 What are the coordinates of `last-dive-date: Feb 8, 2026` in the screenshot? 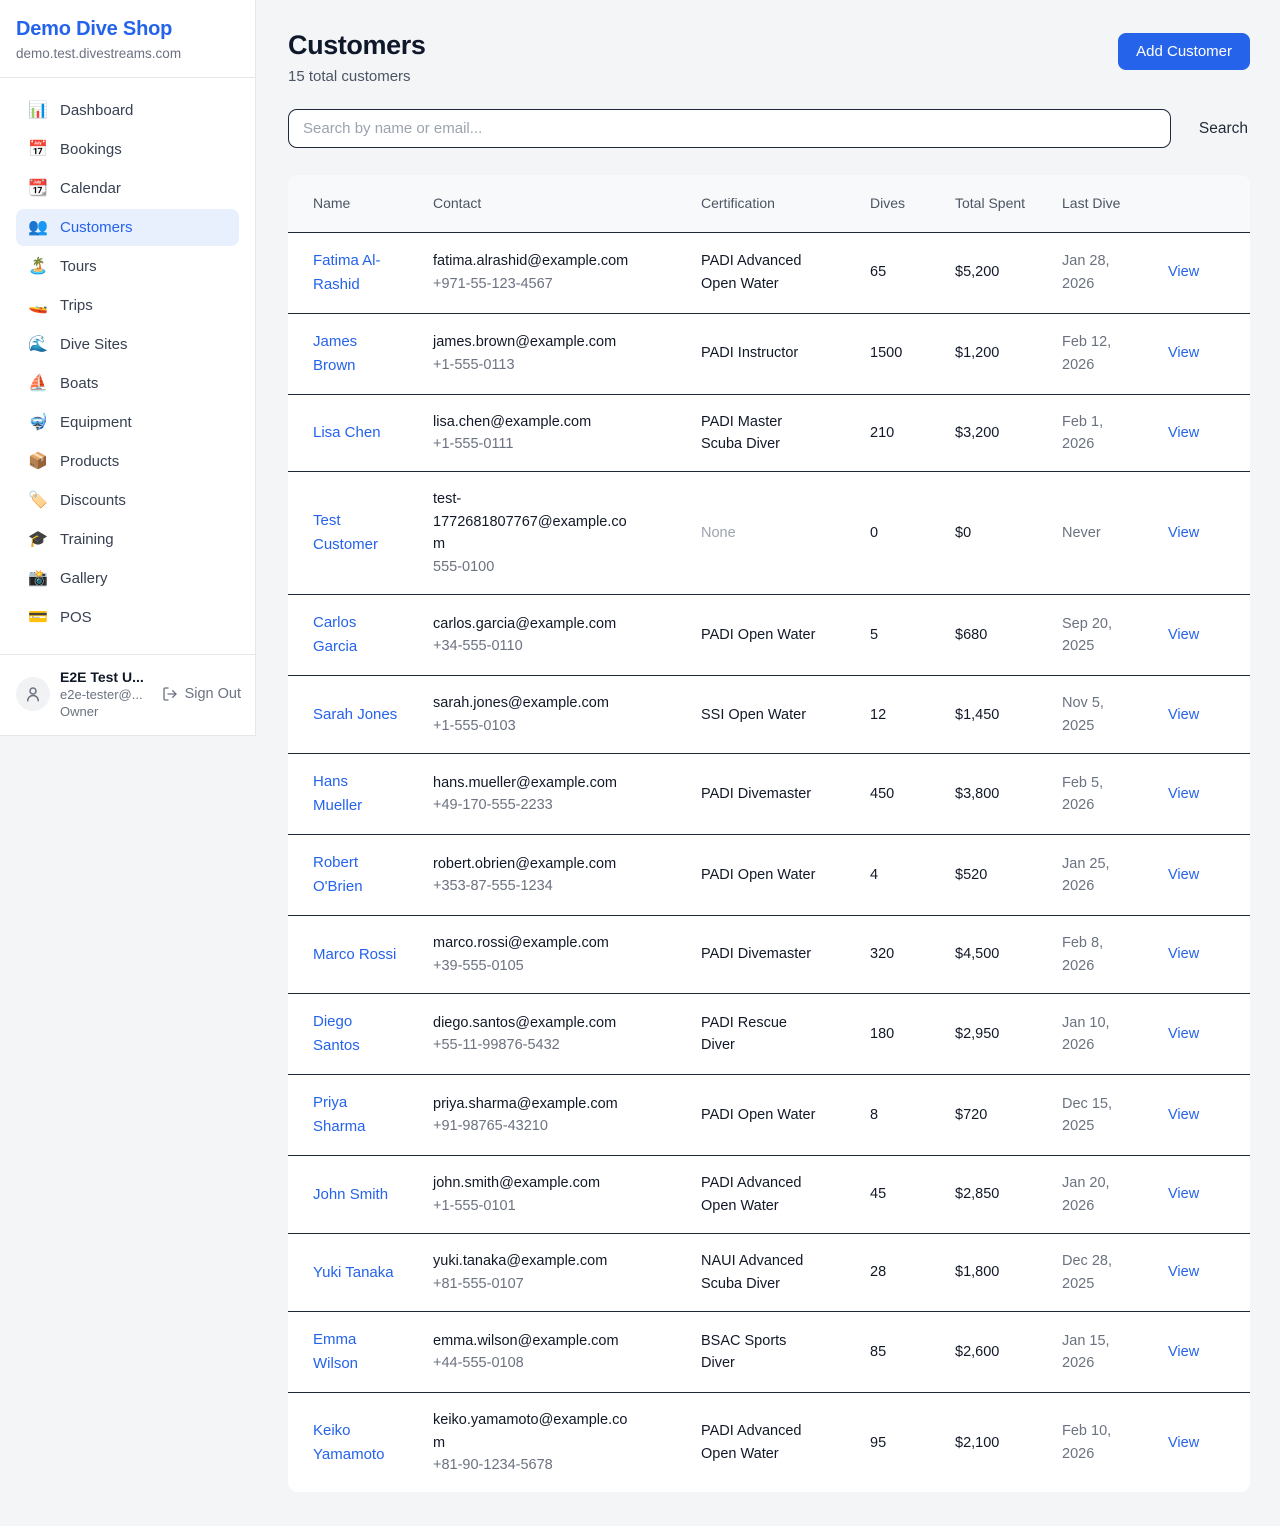 It's located at (1083, 954).